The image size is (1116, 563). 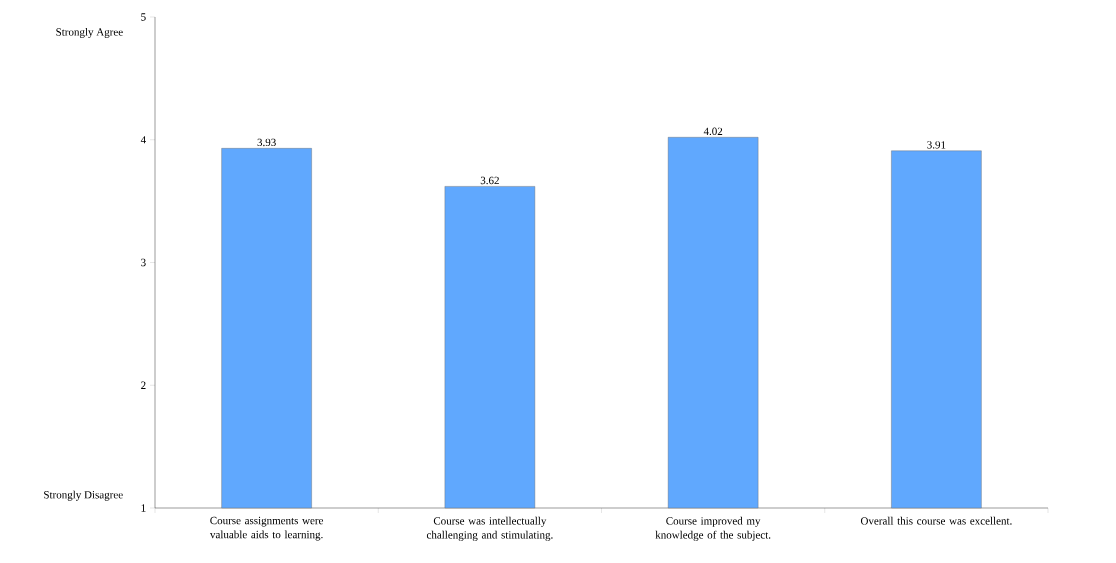 What do you see at coordinates (83, 495) in the screenshot?
I see `text: Strongly Disagree` at bounding box center [83, 495].